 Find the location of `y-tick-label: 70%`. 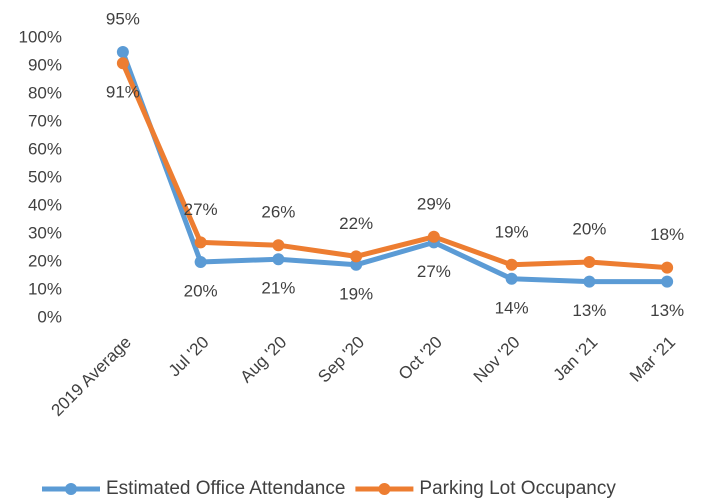

y-tick-label: 70% is located at coordinates (45, 120).